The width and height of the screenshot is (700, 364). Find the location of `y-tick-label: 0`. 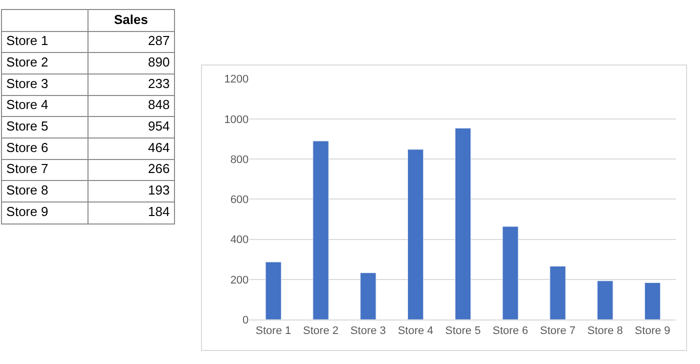

y-tick-label: 0 is located at coordinates (245, 320).